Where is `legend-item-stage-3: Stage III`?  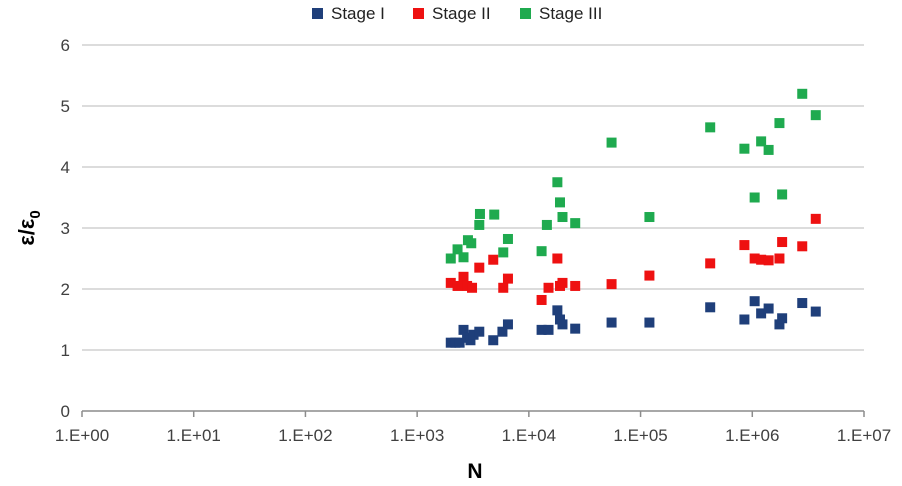
legend-item-stage-3: Stage III is located at coordinates (561, 13).